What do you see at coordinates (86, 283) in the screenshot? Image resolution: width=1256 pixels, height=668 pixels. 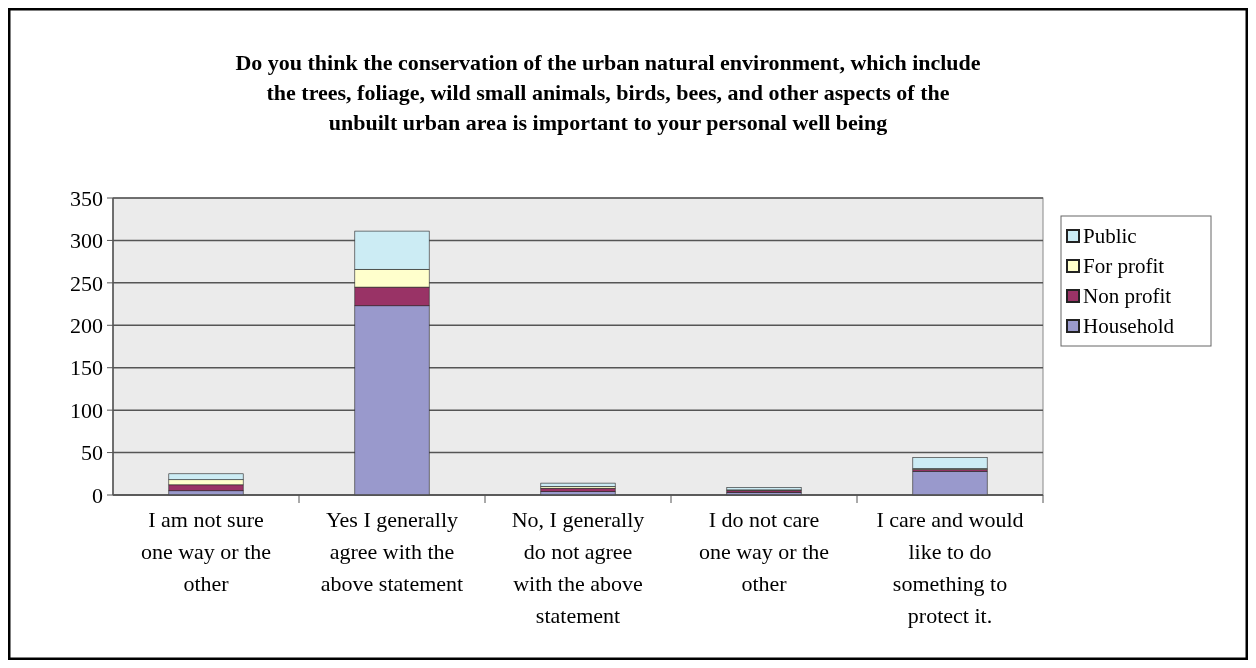 I see `y-tick-label: 250` at bounding box center [86, 283].